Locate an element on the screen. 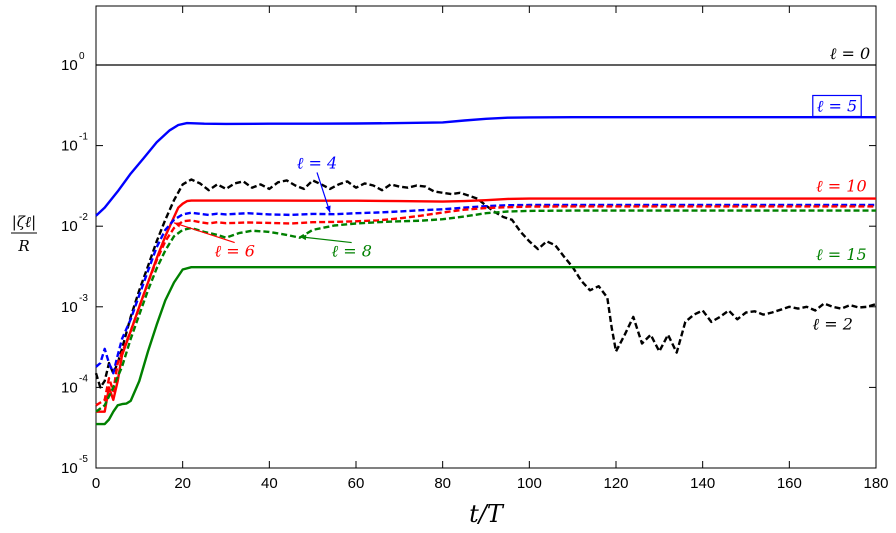 The width and height of the screenshot is (896, 533). annotation-label: ℓ = 2 is located at coordinates (832, 324).